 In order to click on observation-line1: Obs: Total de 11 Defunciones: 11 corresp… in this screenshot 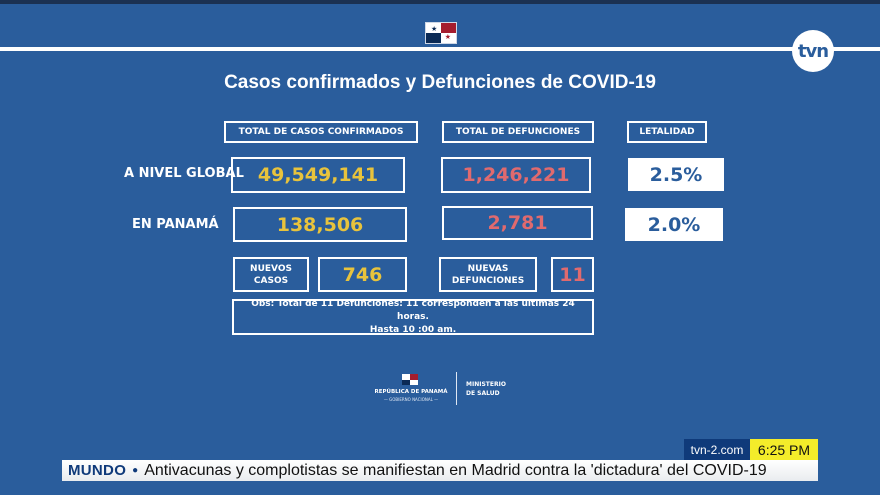, I will do `click(413, 310)`.